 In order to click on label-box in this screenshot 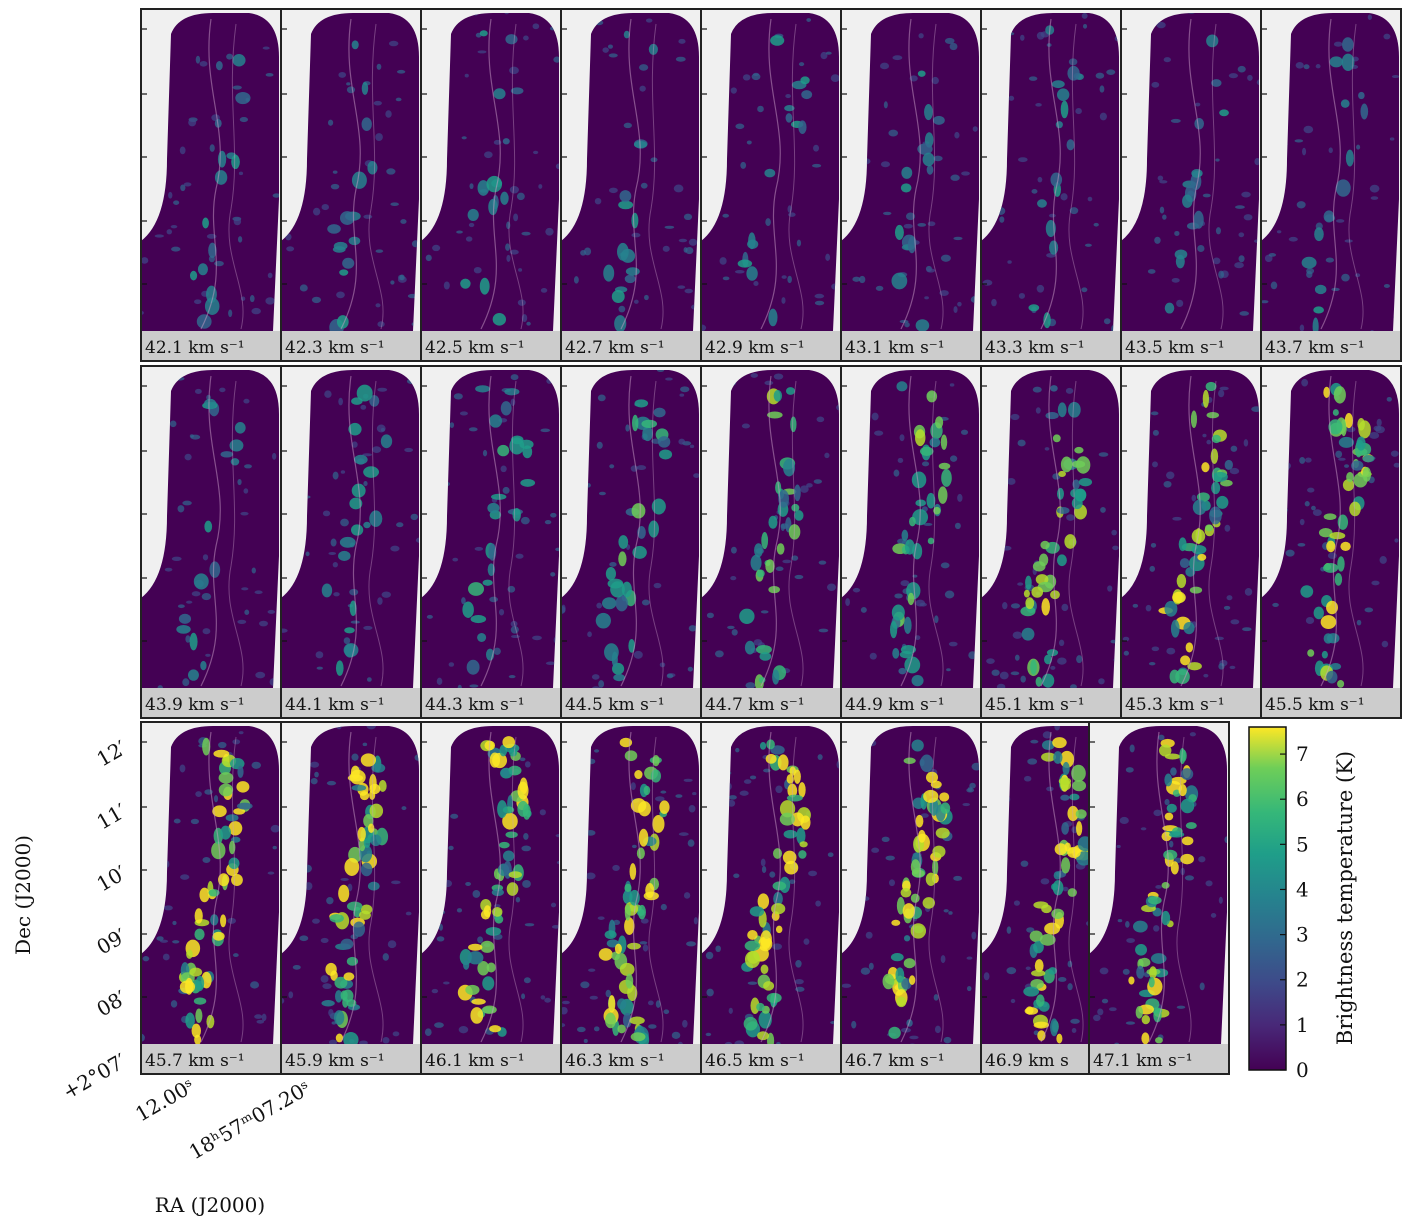, I will do `click(771, 346)`.